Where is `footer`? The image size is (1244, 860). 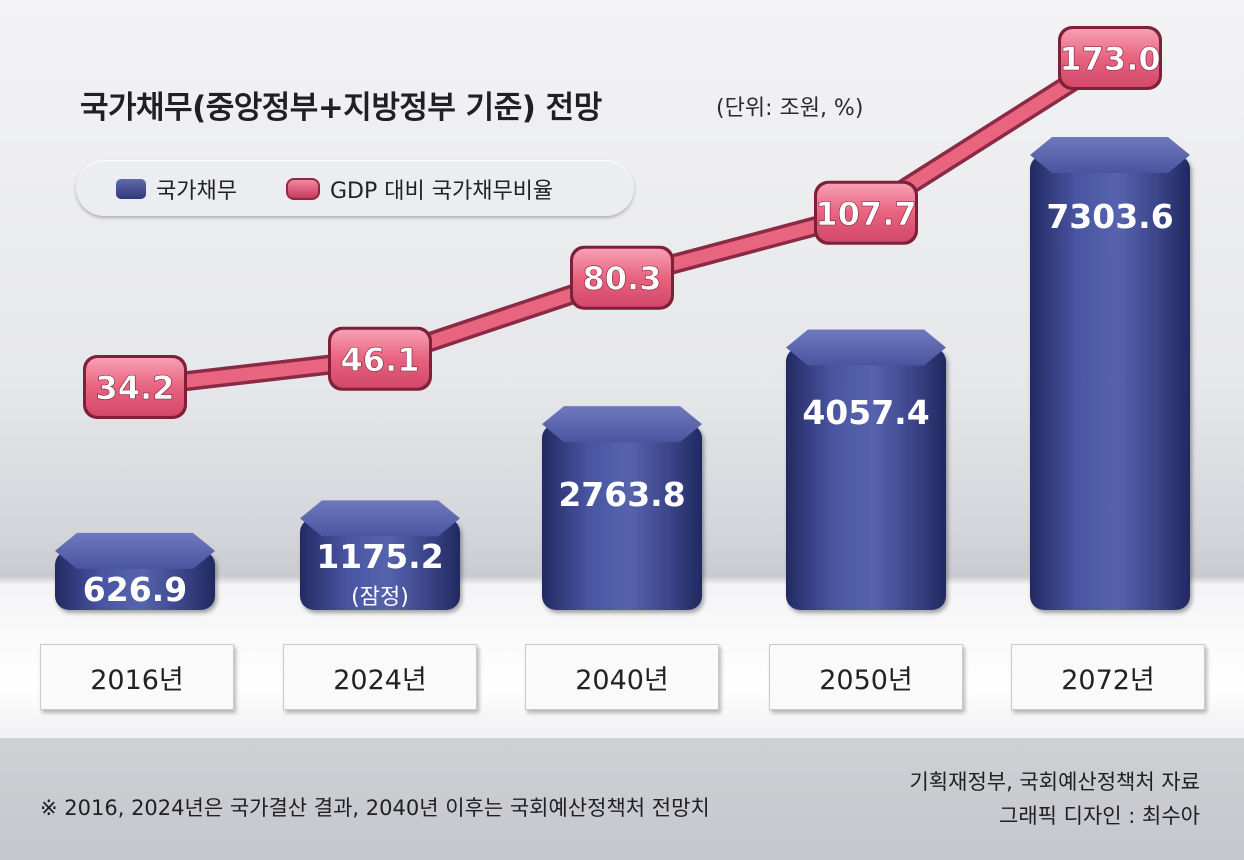 footer is located at coordinates (622, 799).